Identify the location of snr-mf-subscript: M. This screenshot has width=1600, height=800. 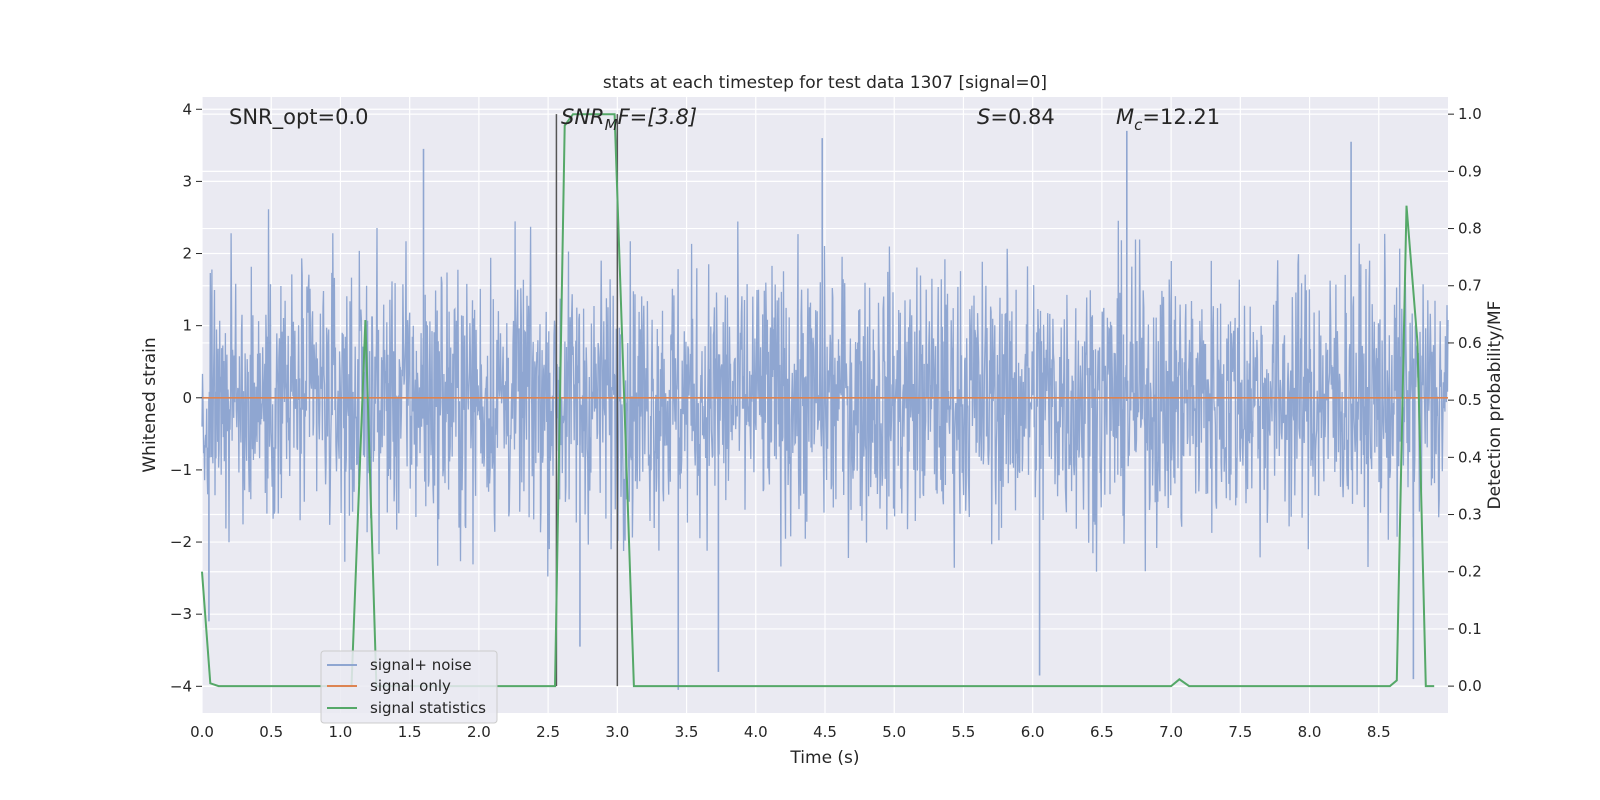
(611, 125).